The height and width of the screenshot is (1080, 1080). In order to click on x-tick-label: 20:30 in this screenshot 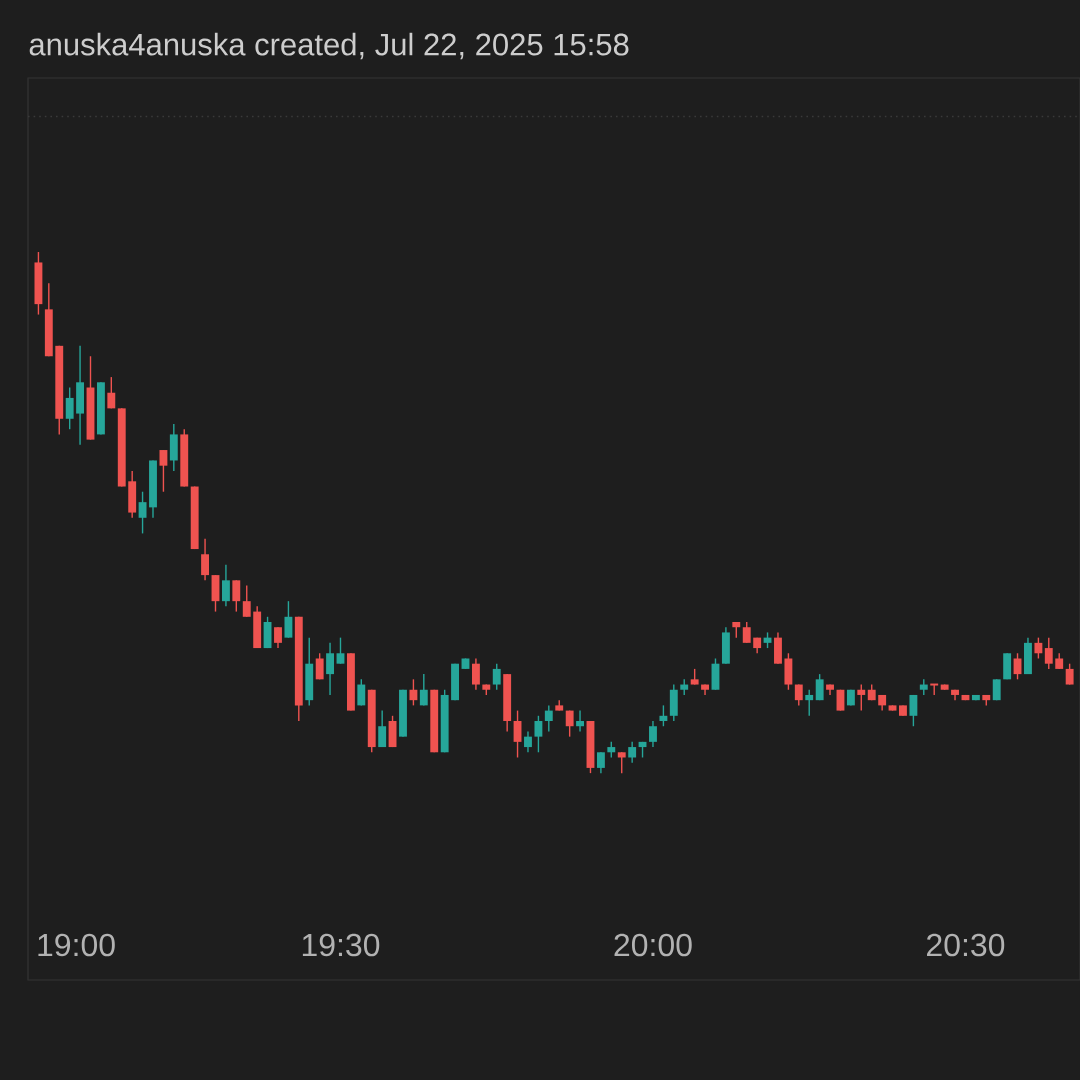, I will do `click(966, 945)`.